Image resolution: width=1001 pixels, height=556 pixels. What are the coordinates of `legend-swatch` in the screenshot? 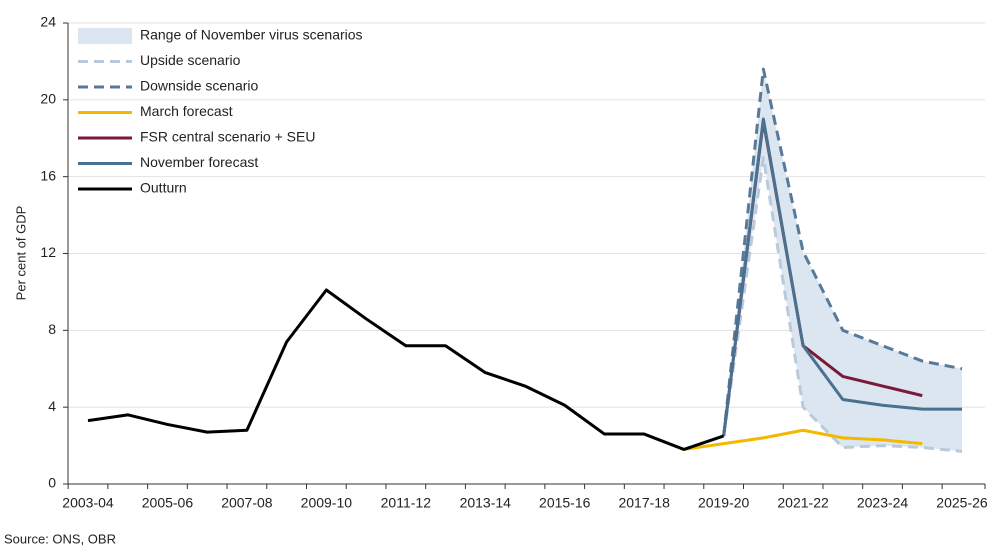 It's located at (105, 36).